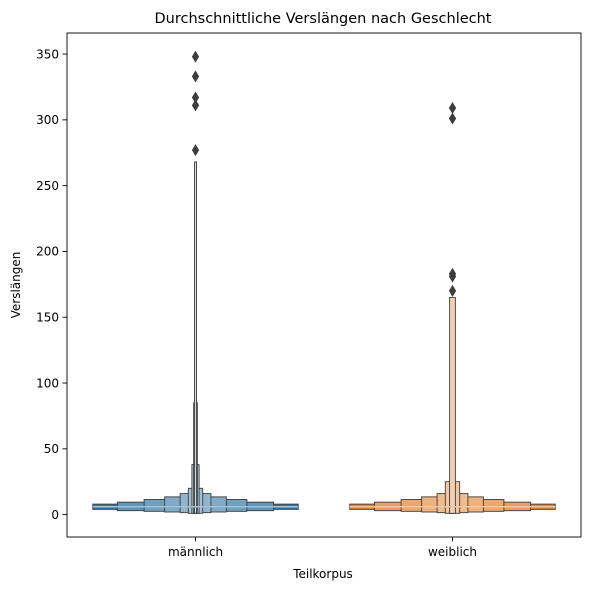 This screenshot has height=590, width=590. Describe the element at coordinates (47, 252) in the screenshot. I see `y-tick-label-200: 200` at that location.